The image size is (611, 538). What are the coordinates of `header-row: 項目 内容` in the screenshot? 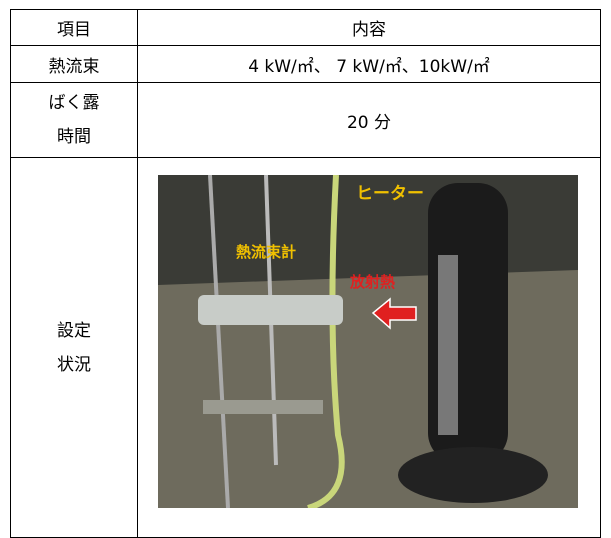 It's located at (305, 27).